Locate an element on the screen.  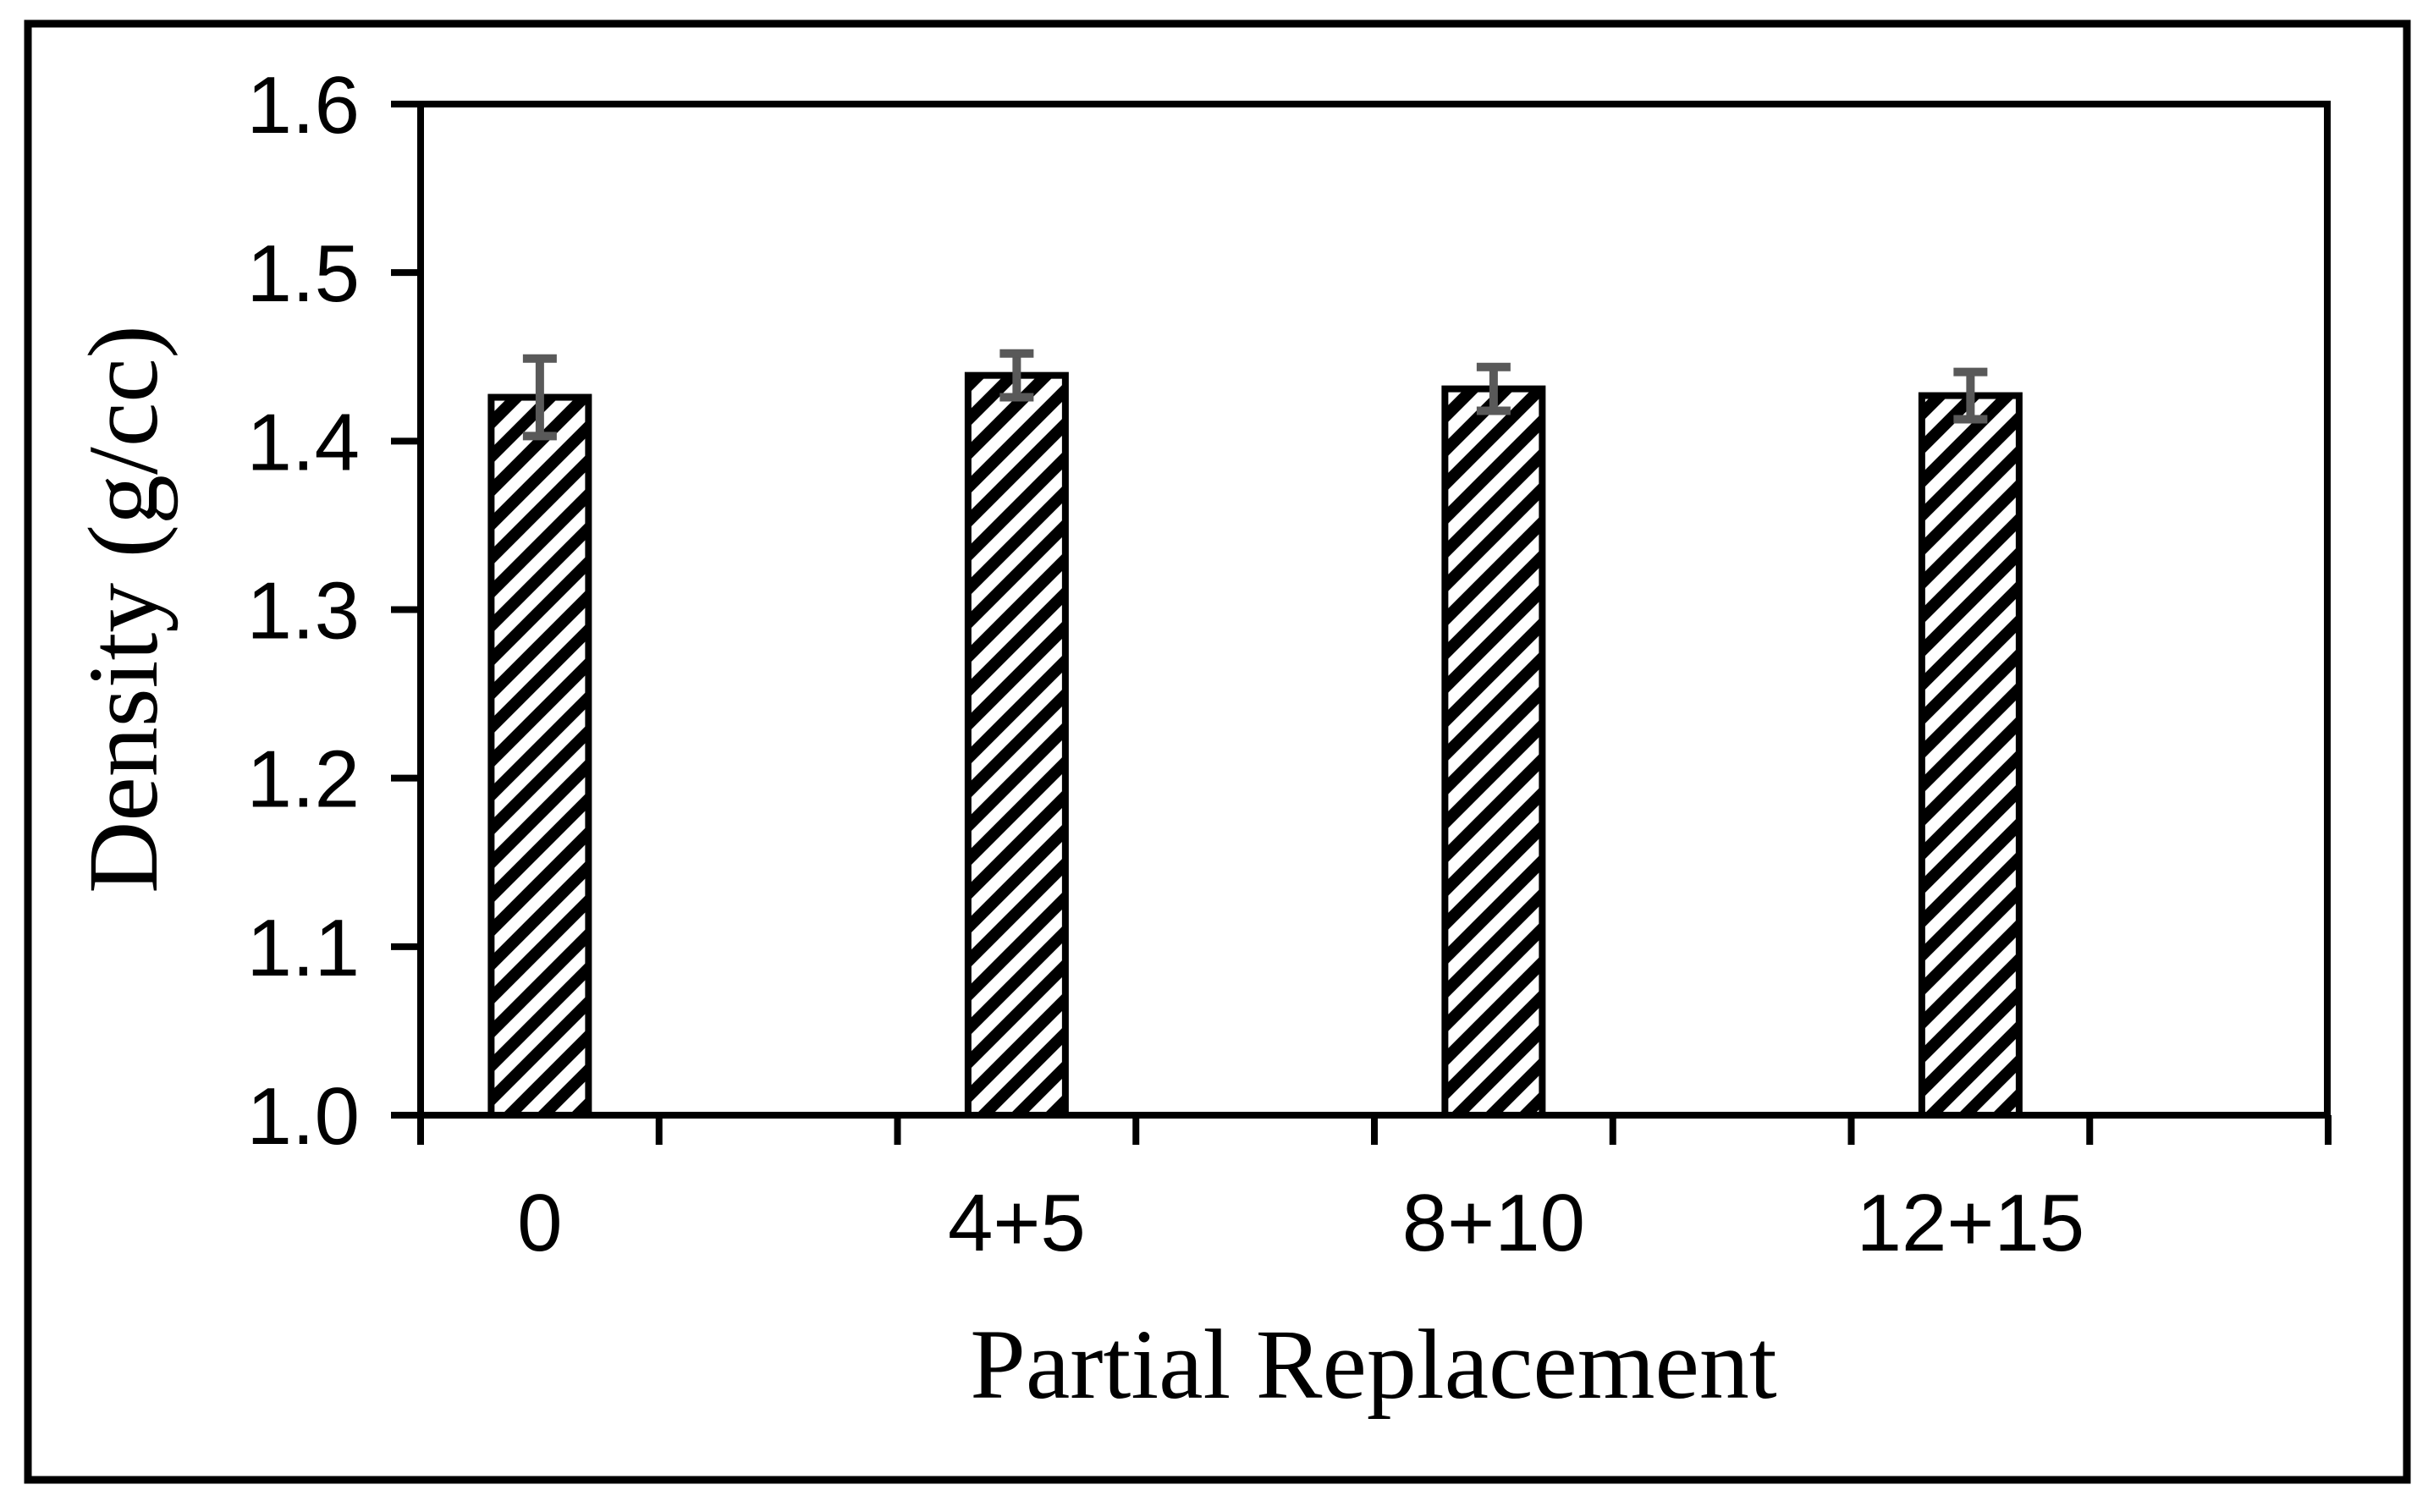
y-tick-label: 1.4 is located at coordinates (303, 442).